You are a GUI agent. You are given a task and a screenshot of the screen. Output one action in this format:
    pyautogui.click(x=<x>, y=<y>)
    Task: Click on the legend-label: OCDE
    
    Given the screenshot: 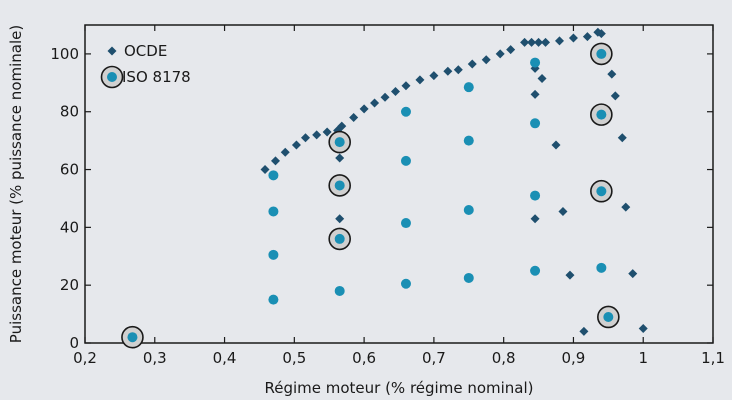 What is the action you would take?
    pyautogui.click(x=145, y=51)
    